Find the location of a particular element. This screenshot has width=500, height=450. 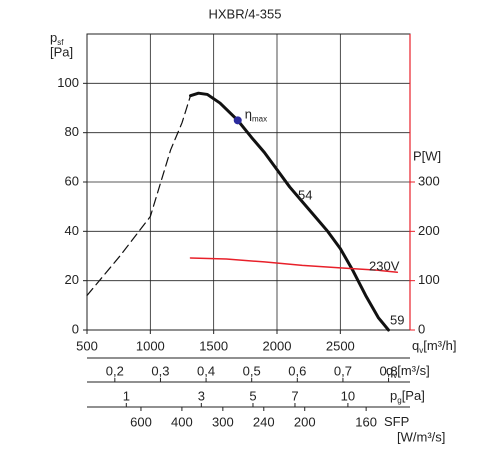

secondary-axis-unit: [W/m³/s] is located at coordinates (421, 436).